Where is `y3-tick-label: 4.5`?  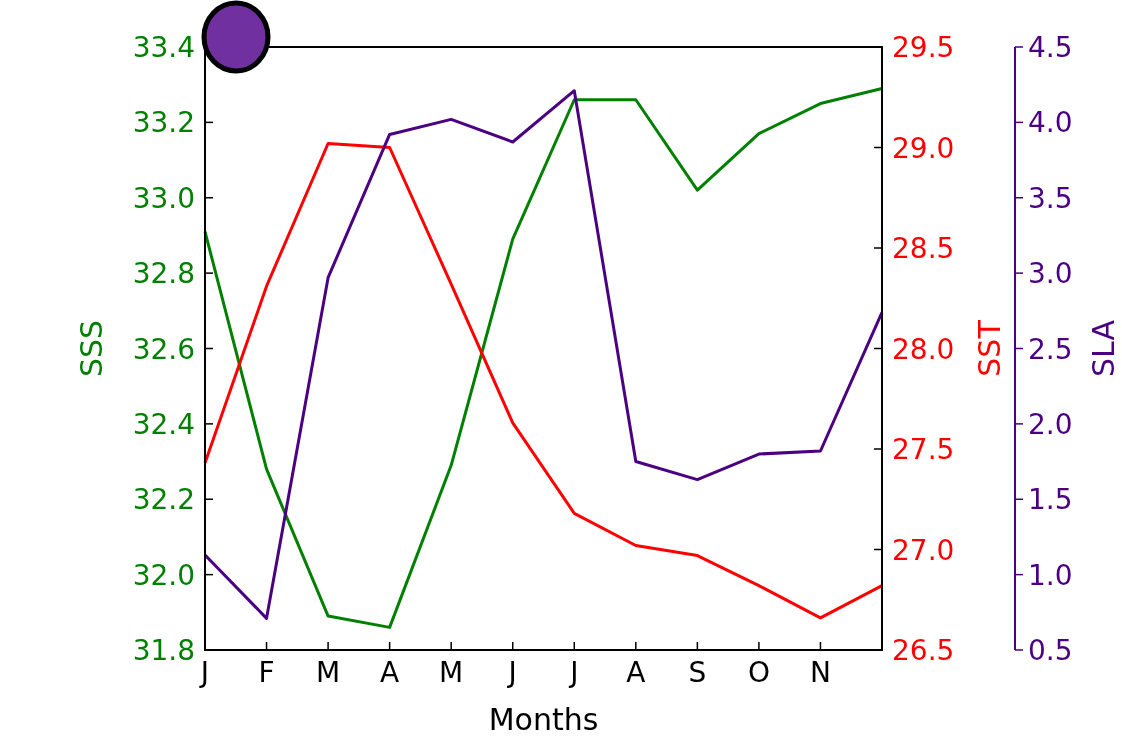 y3-tick-label: 4.5 is located at coordinates (1050, 47).